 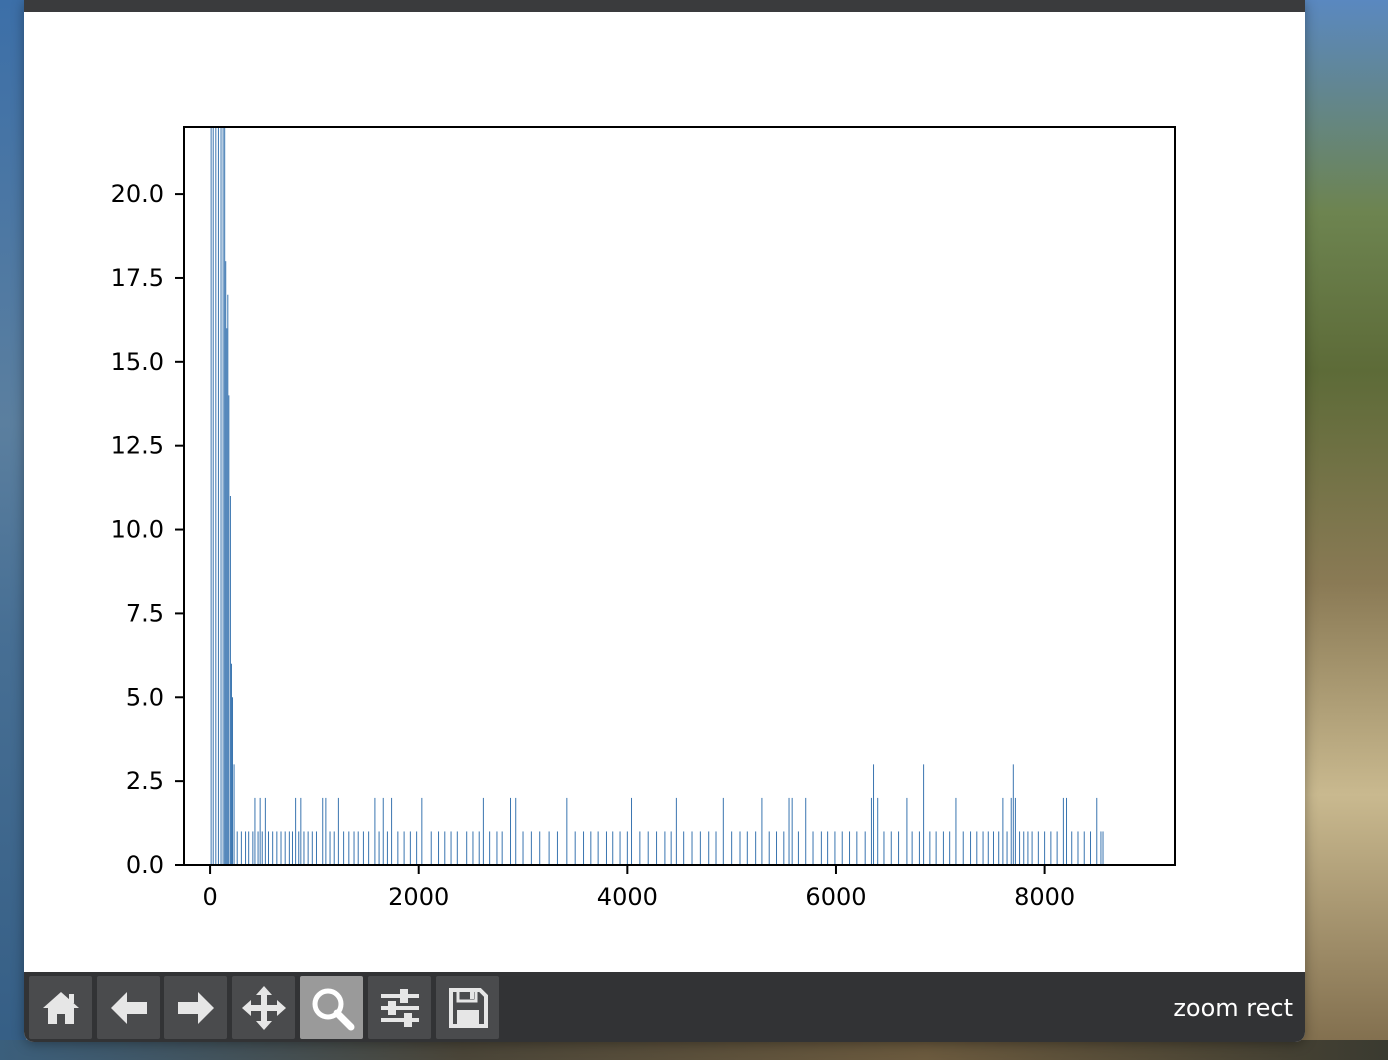 I want to click on zoom-button, so click(x=331, y=1007).